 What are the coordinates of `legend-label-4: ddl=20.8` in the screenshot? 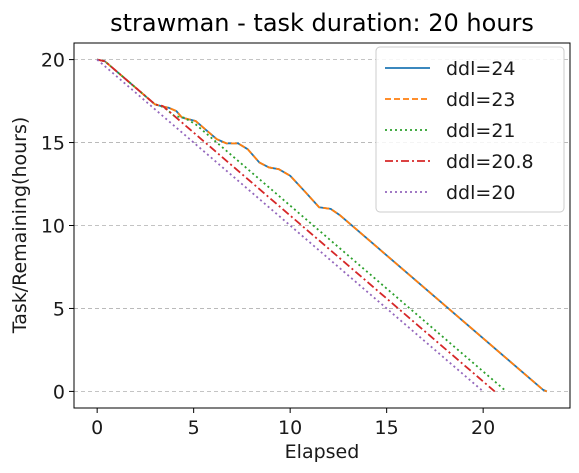 It's located at (490, 162).